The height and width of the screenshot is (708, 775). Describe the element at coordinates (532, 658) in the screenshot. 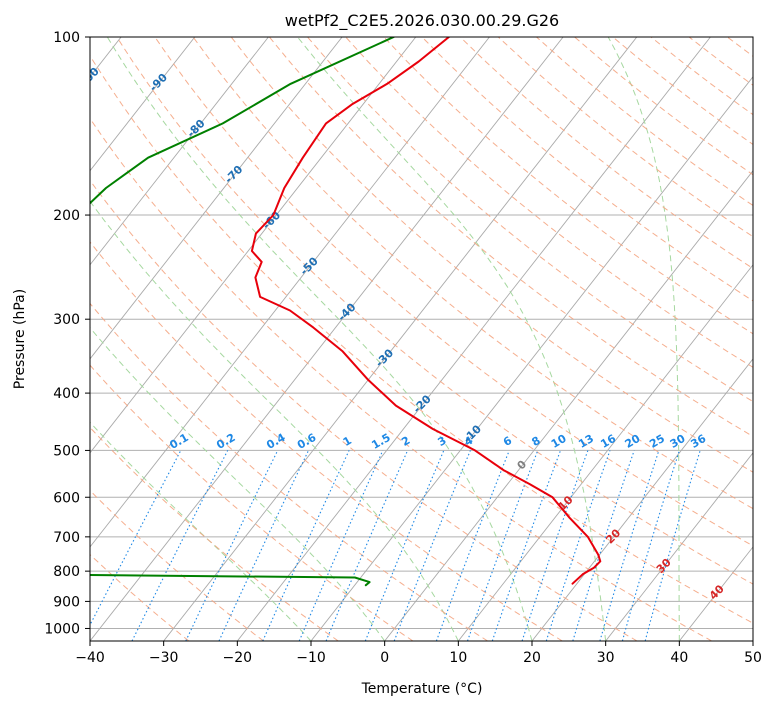

I see `x-tick-label: 20` at that location.